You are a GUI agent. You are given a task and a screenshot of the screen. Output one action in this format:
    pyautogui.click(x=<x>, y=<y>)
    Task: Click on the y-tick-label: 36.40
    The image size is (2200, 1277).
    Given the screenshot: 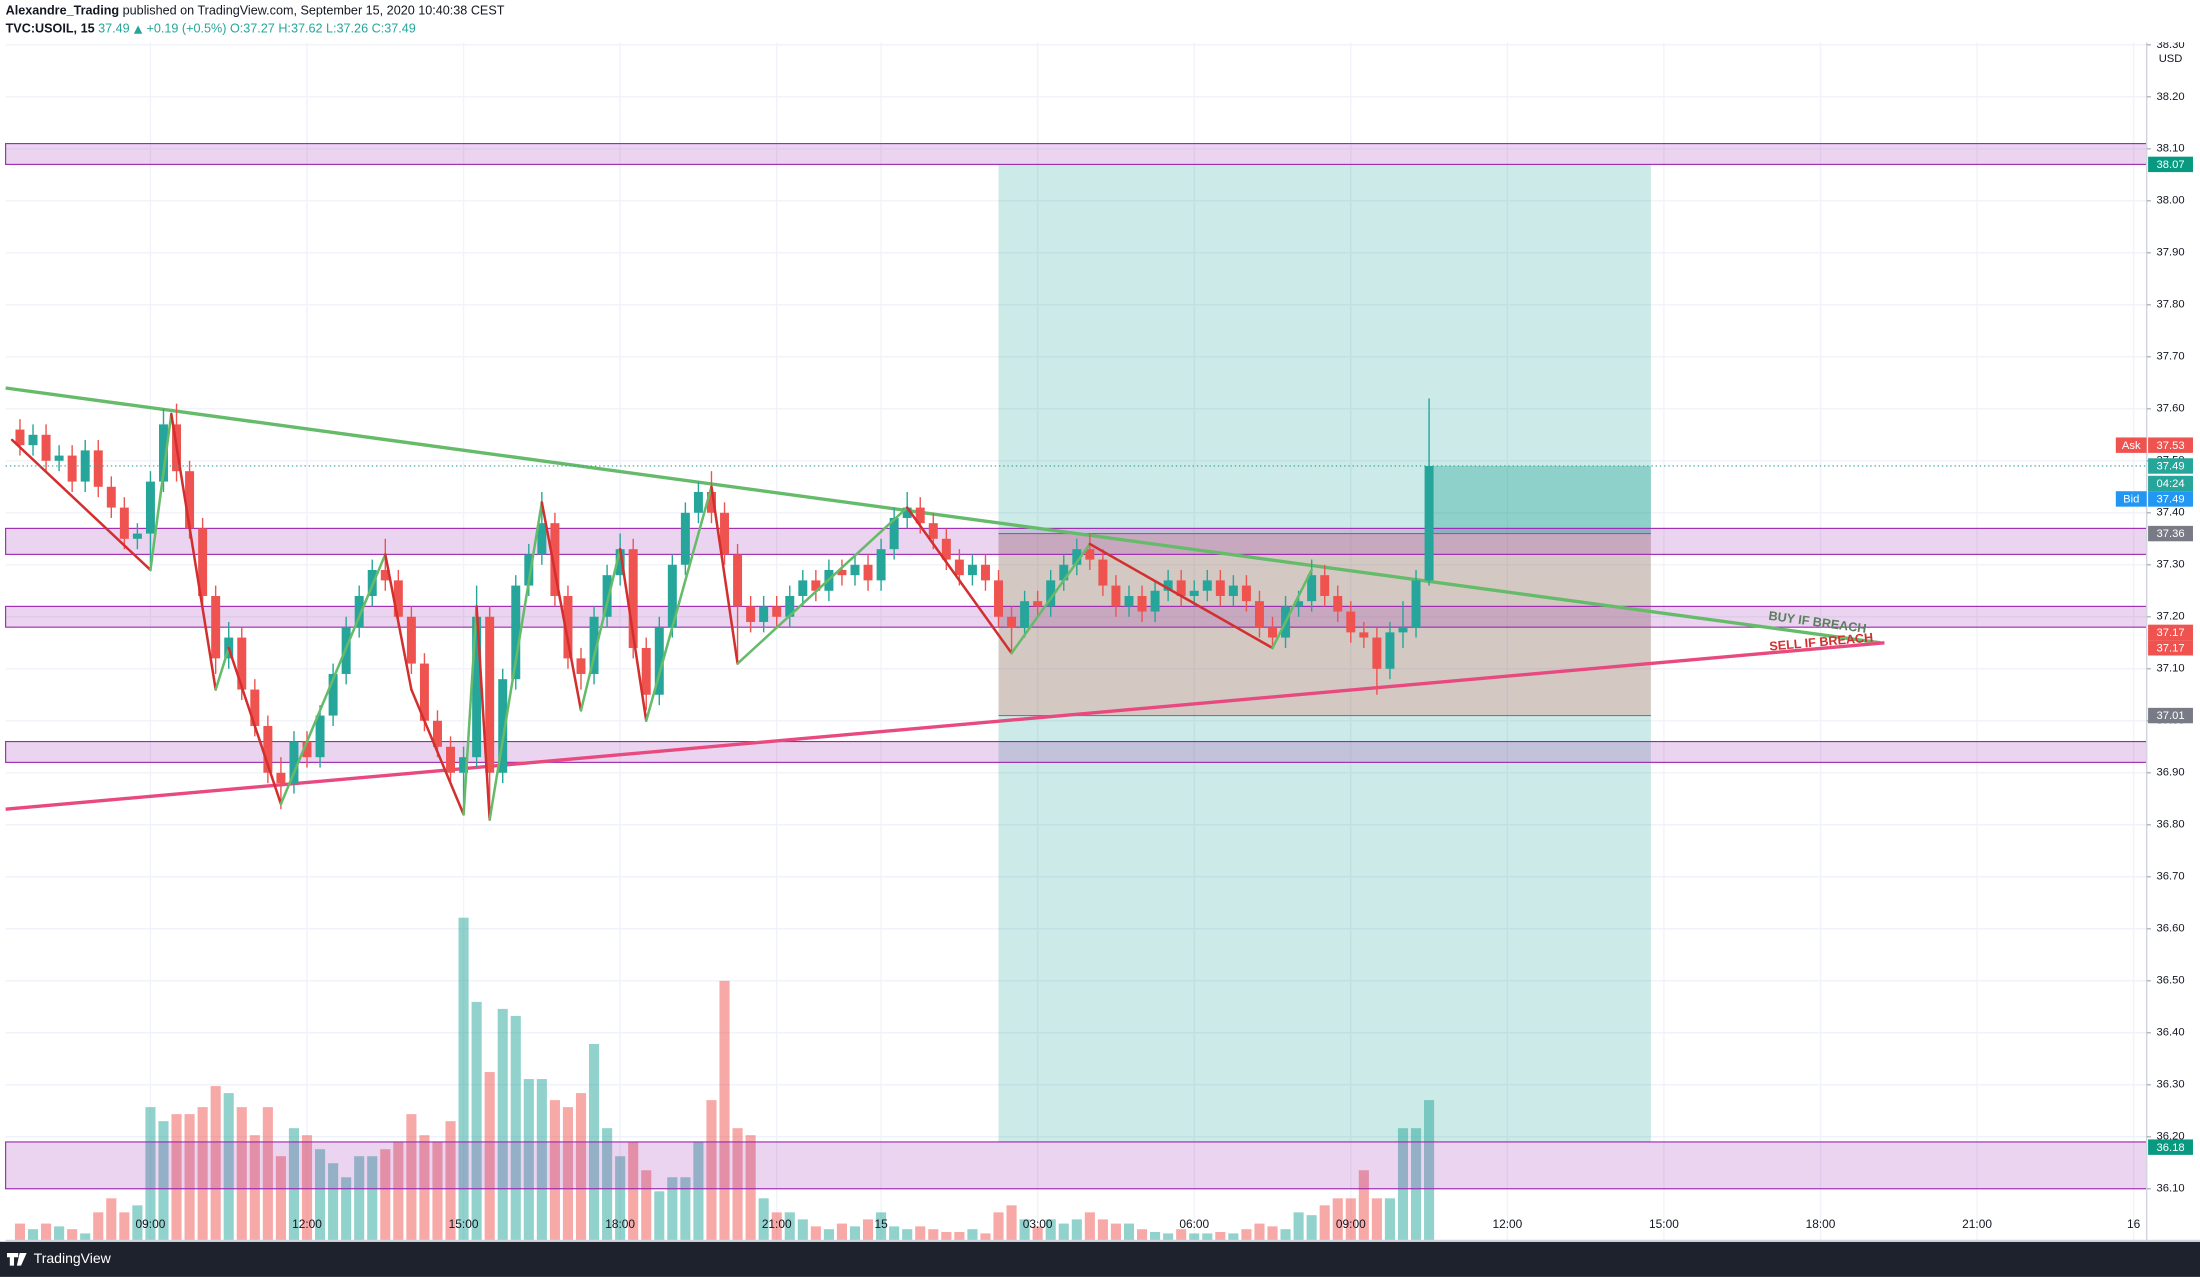 What is the action you would take?
    pyautogui.click(x=2171, y=1033)
    